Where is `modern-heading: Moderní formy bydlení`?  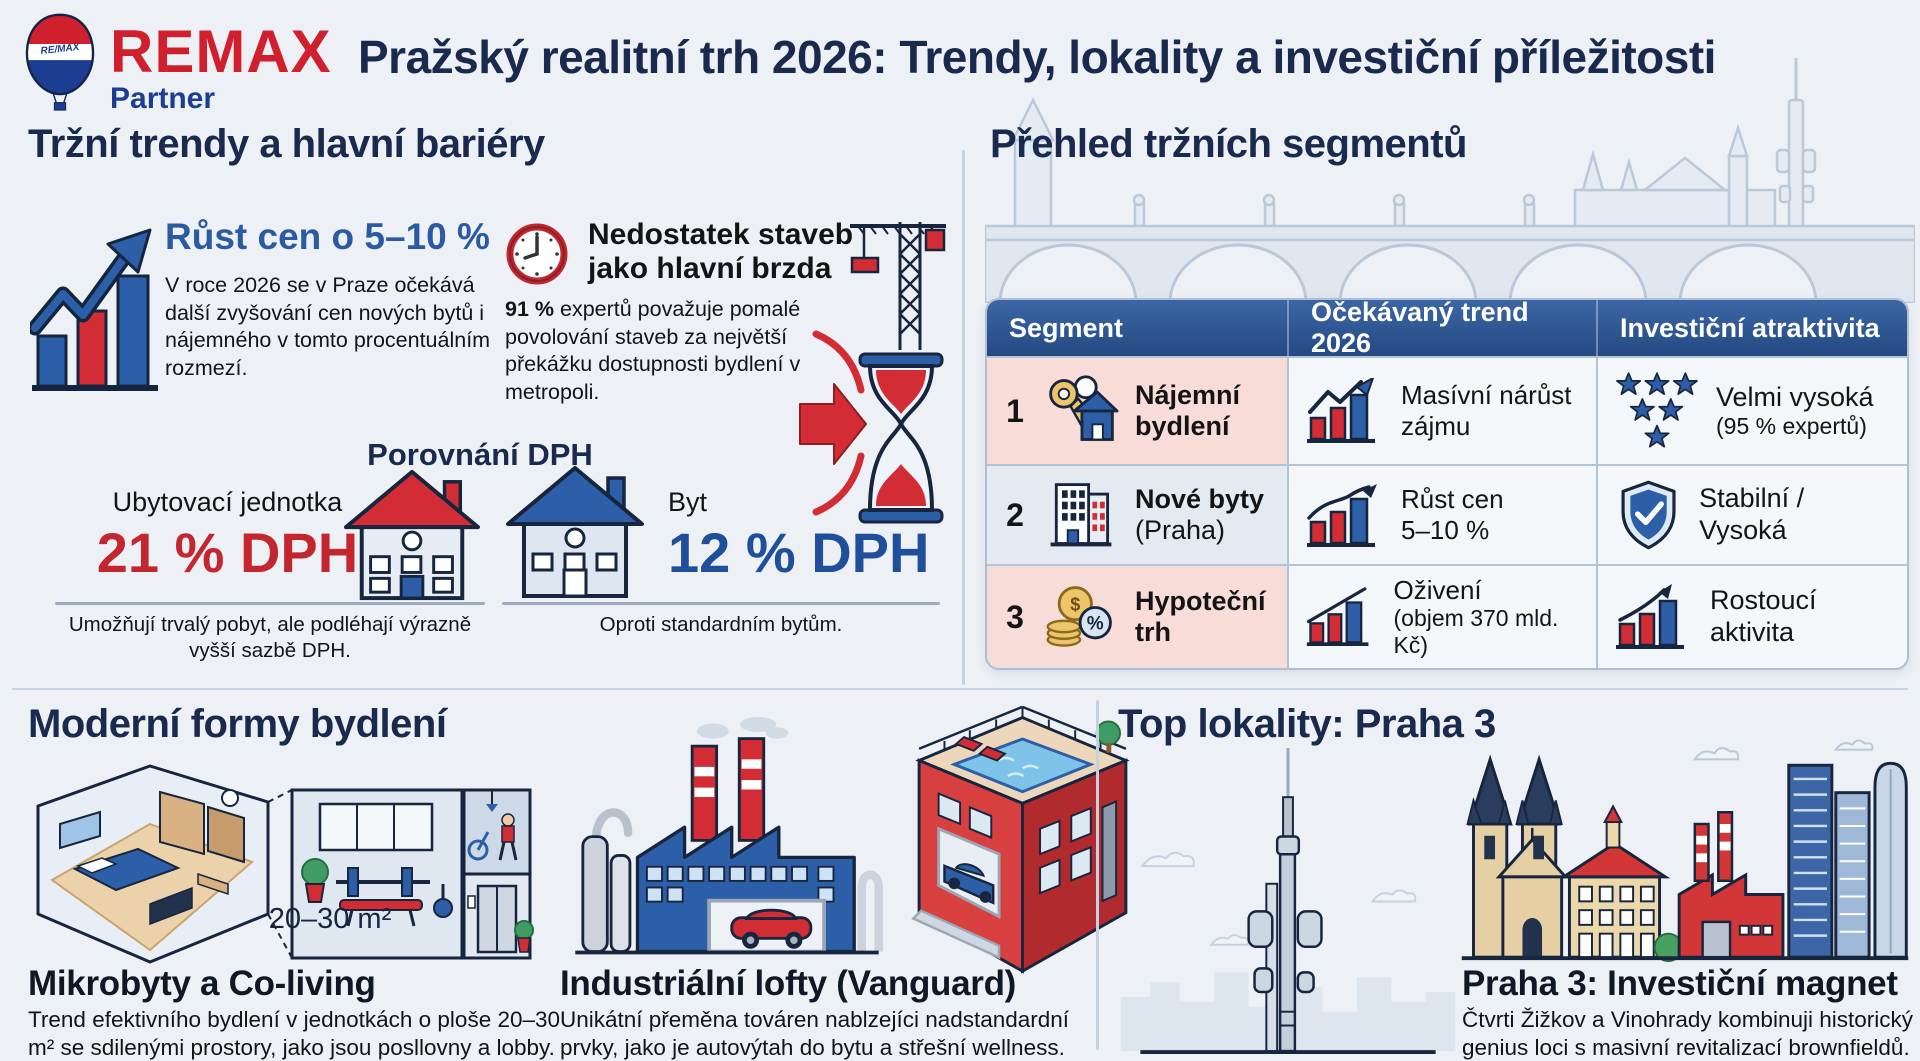 modern-heading: Moderní formy bydlení is located at coordinates (237, 724).